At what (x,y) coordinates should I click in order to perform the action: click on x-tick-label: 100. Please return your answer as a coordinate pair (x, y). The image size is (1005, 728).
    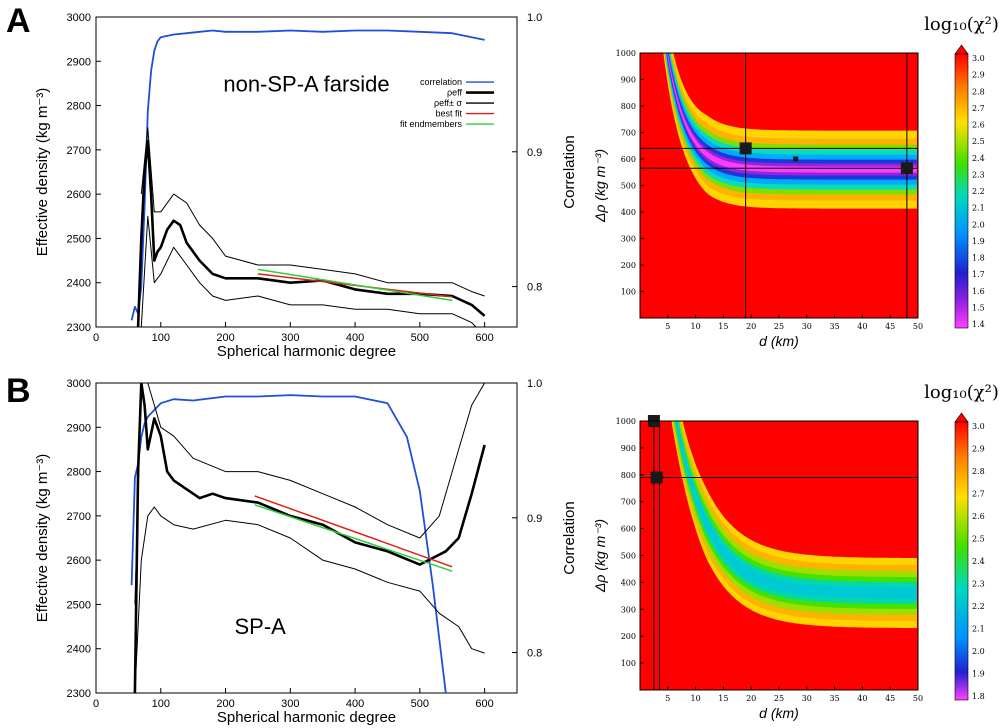
    Looking at the image, I should click on (161, 704).